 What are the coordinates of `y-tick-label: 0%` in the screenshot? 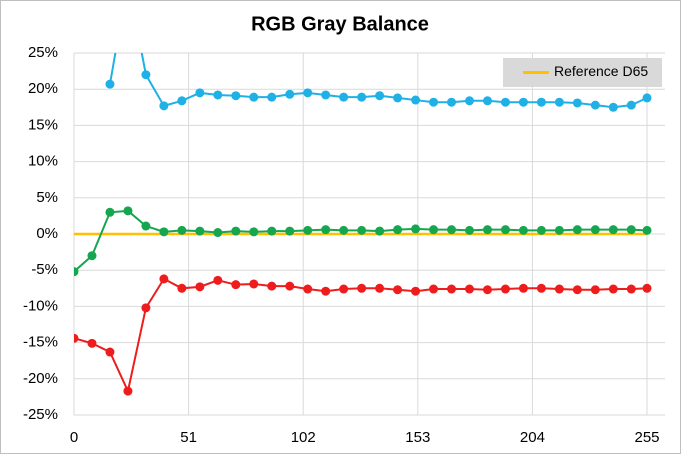 It's located at (47, 233).